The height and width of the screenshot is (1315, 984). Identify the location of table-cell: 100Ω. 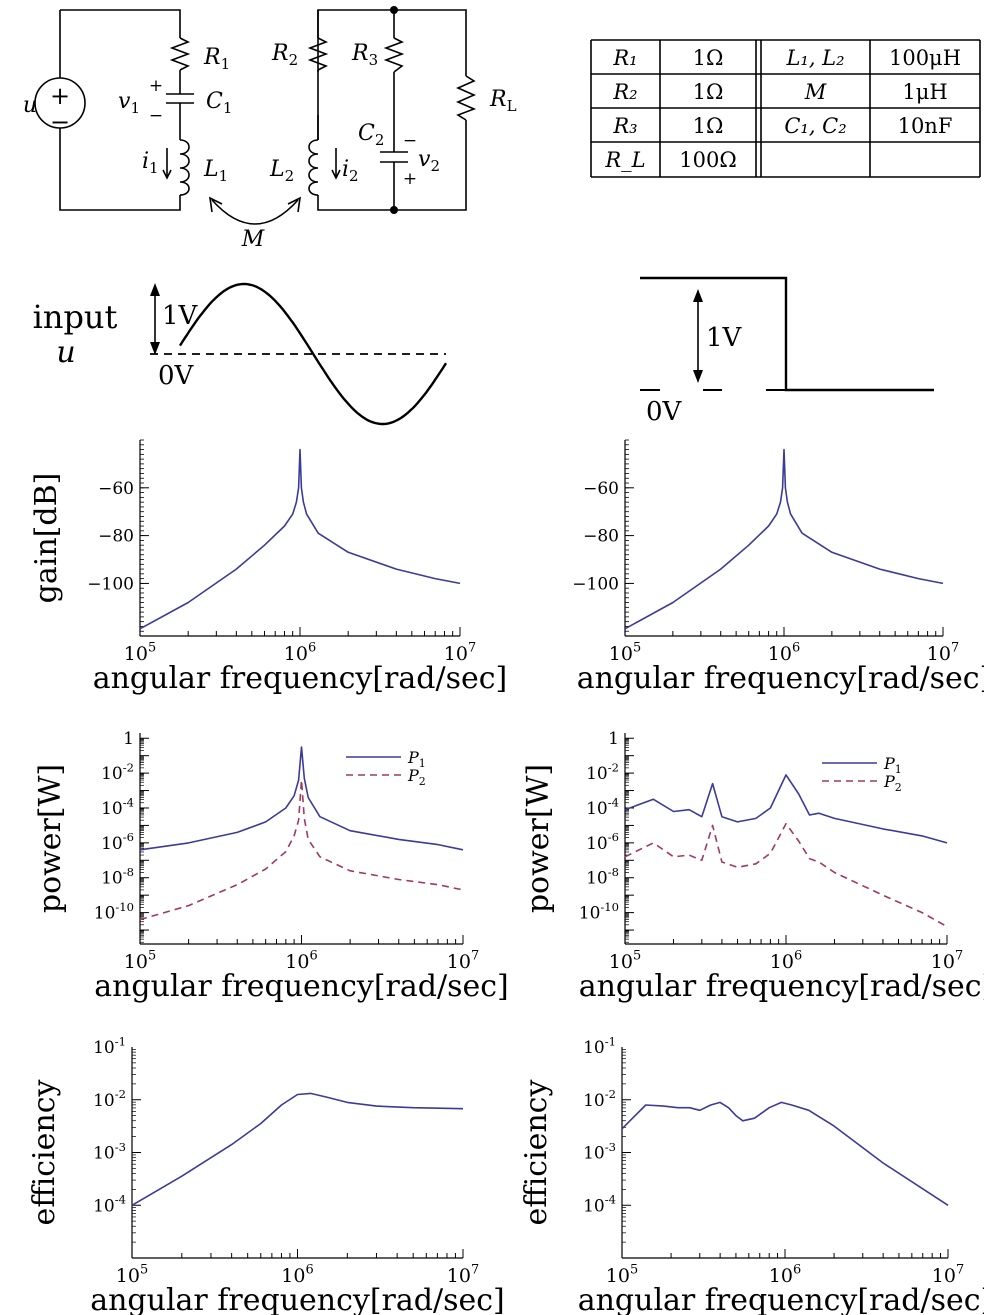
(708, 160).